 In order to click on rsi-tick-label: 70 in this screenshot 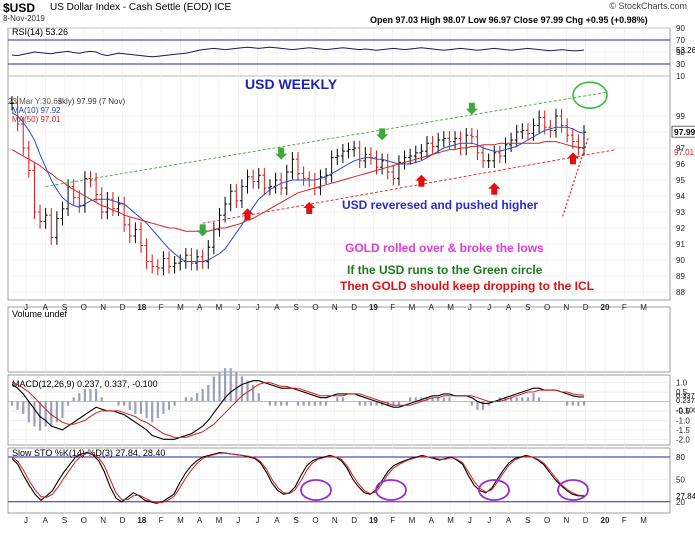, I will do `click(680, 40)`.